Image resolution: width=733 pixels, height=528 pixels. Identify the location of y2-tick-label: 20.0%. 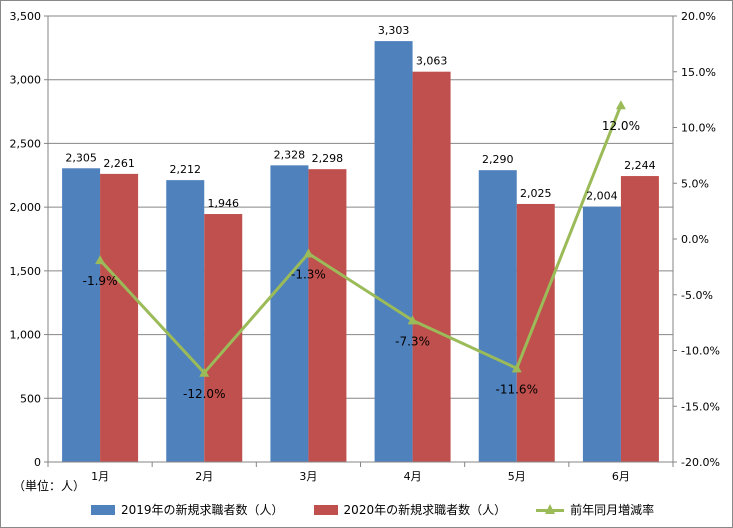
(698, 16).